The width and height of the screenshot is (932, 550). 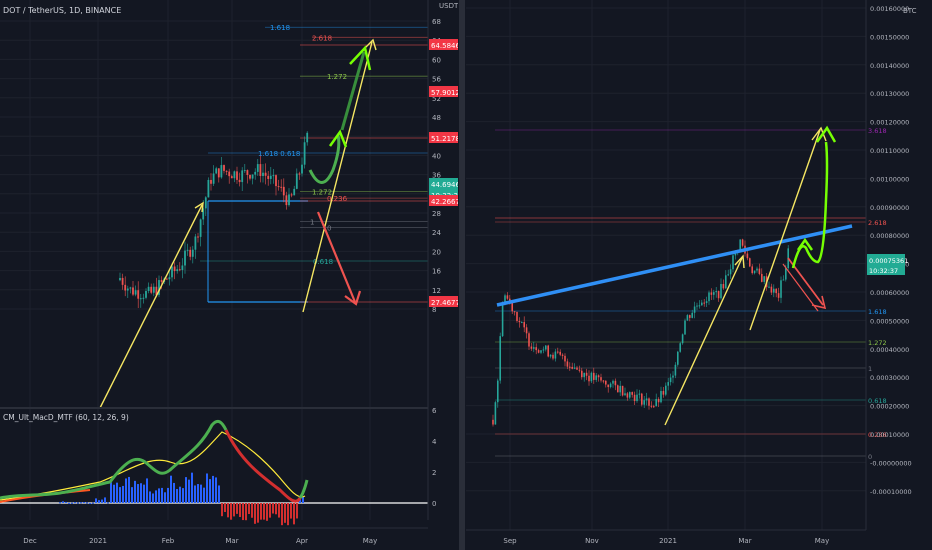 I want to click on bullish-curve, so click(x=810, y=205).